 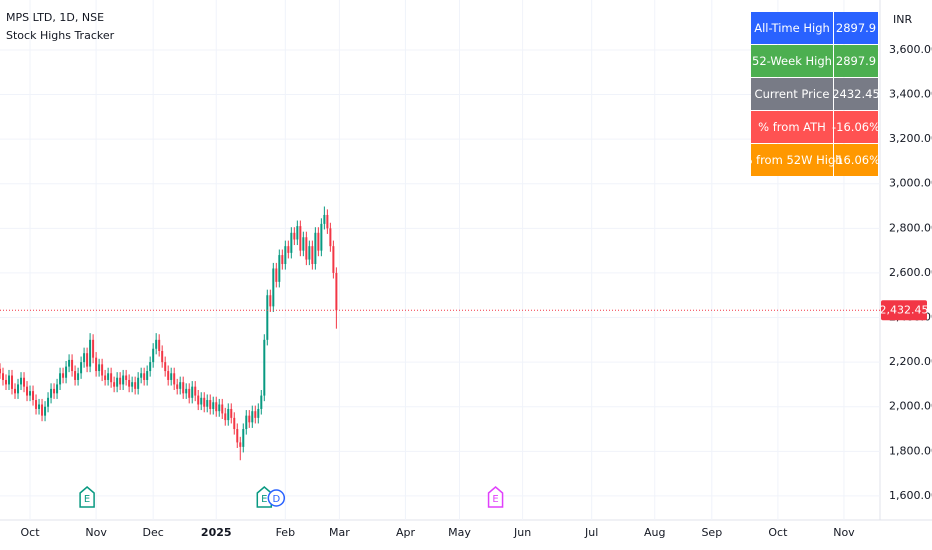 What do you see at coordinates (904, 310) in the screenshot?
I see `price-tag` at bounding box center [904, 310].